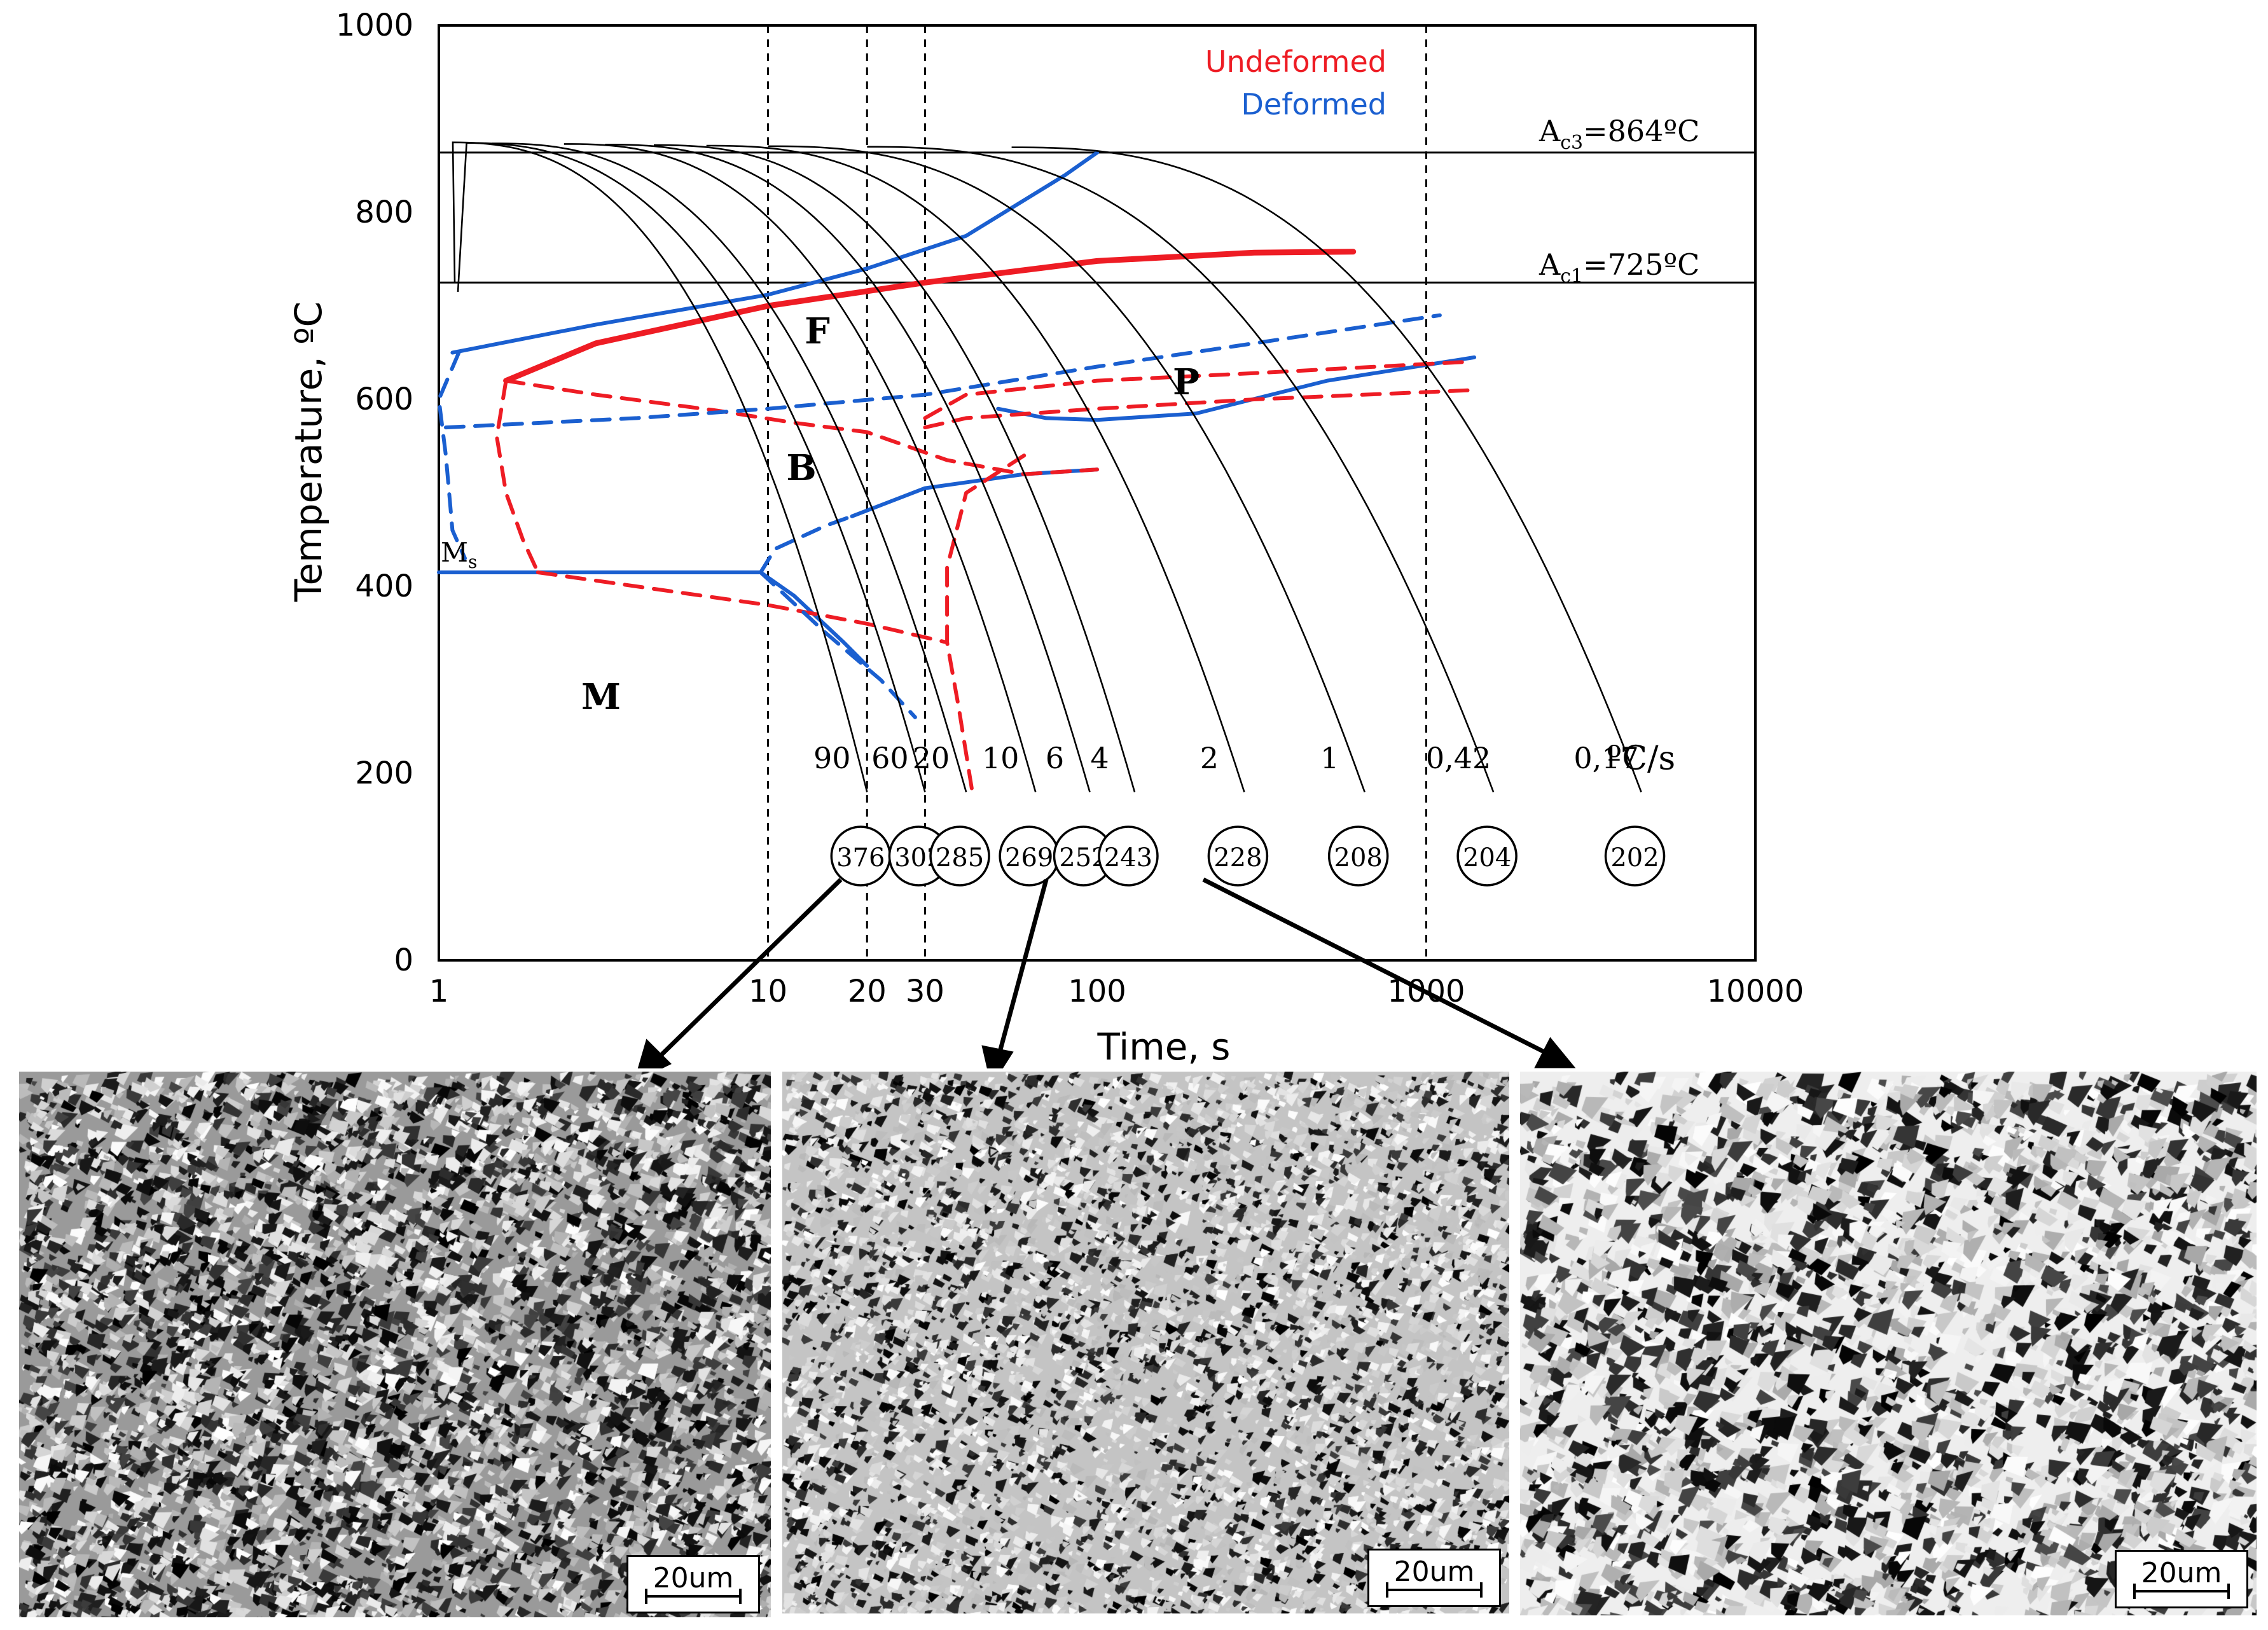 Image resolution: width=2268 pixels, height=1630 pixels. Describe the element at coordinates (439, 991) in the screenshot. I see `x-tick-label: 1` at that location.